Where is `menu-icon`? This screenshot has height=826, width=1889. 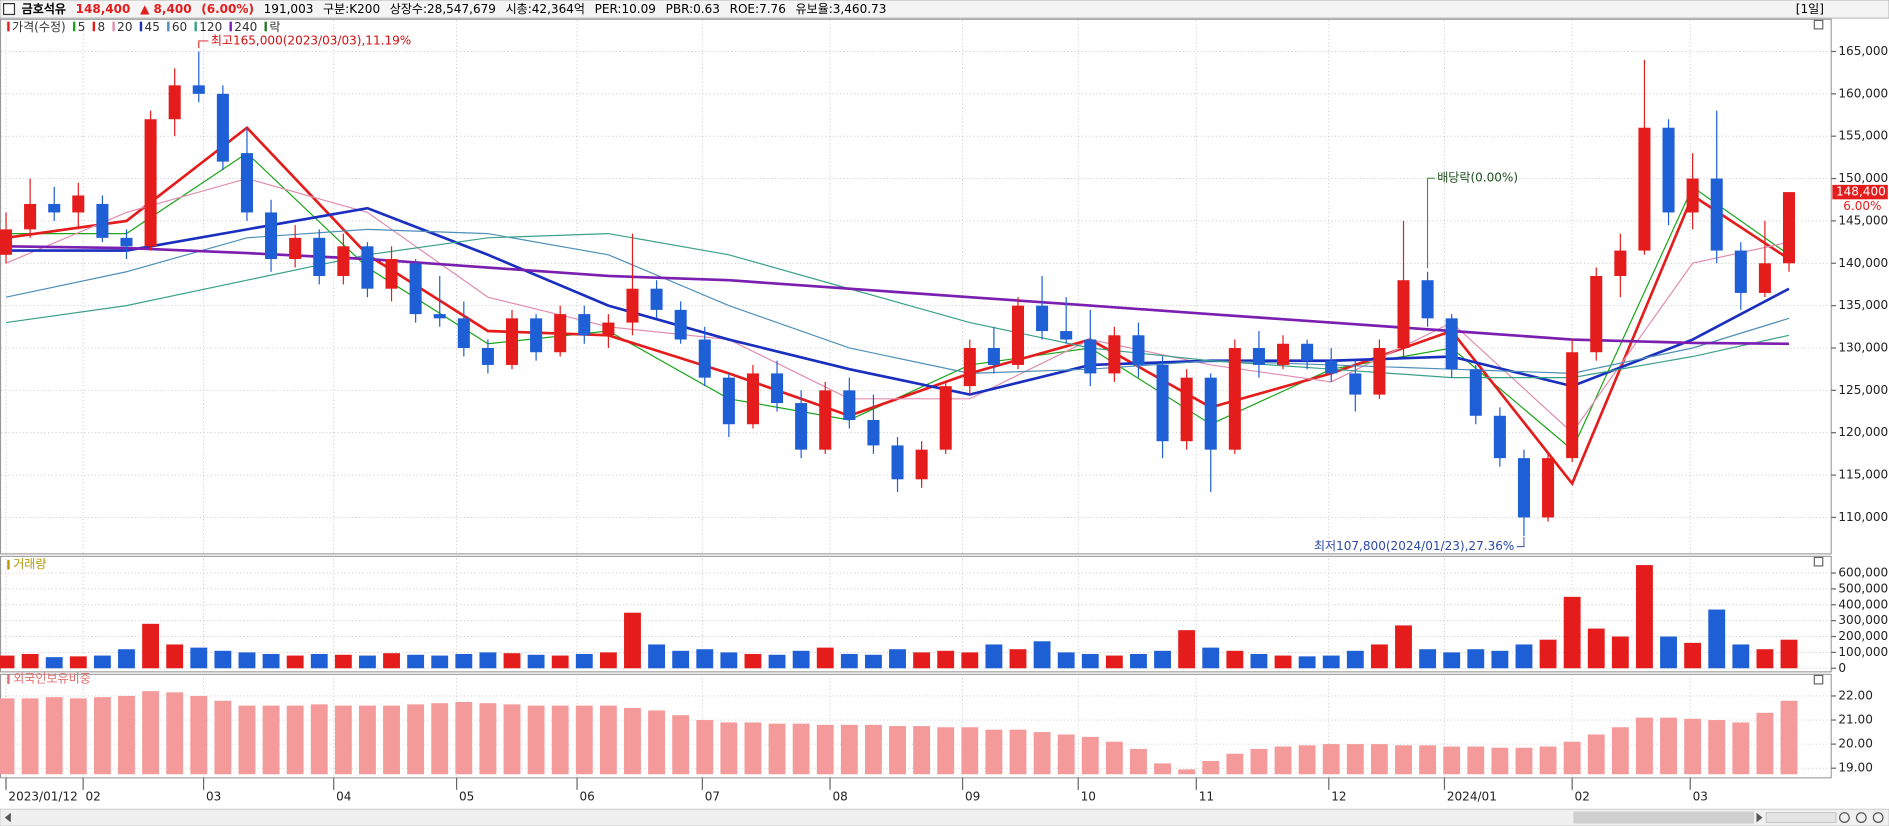 menu-icon is located at coordinates (9, 9).